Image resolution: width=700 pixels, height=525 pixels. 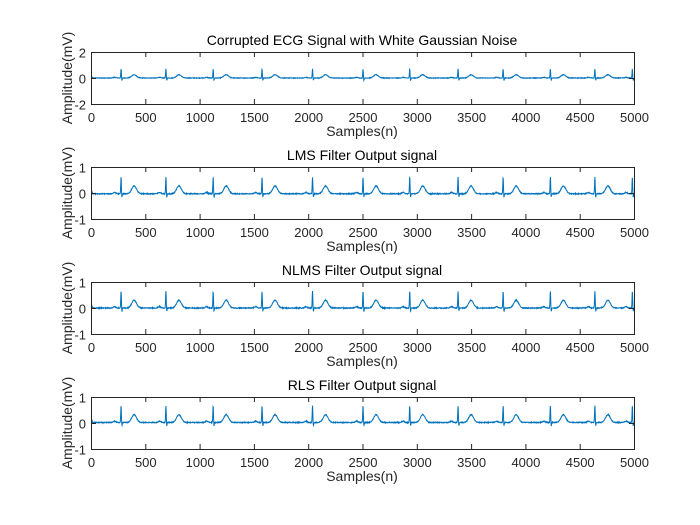 I want to click on y-tick-label: 2, so click(x=82, y=53).